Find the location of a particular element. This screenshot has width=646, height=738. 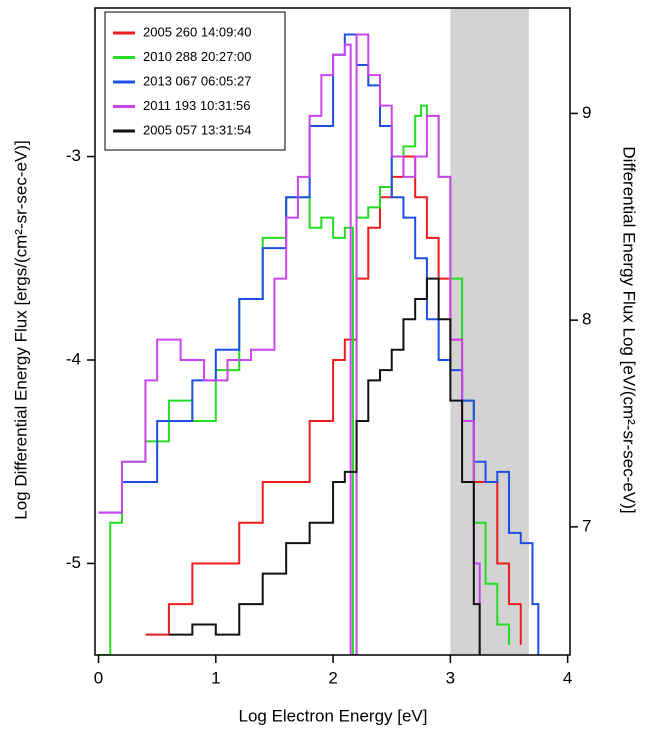

x-axis-label: Log Electron Energy [eV] is located at coordinates (332, 715).